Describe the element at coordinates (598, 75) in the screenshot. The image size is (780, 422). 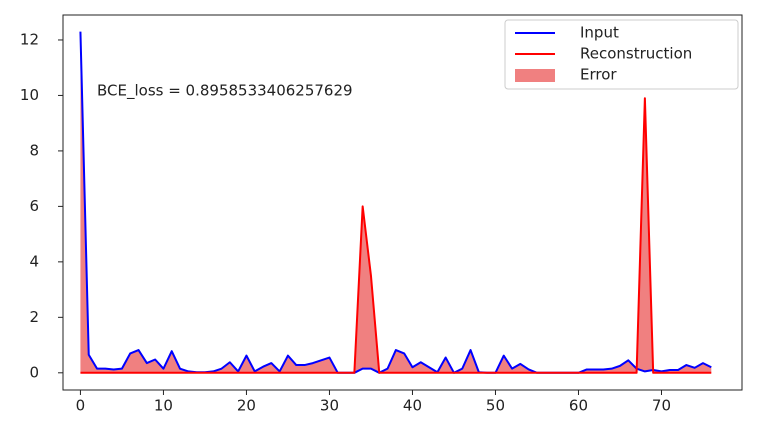
I see `legend-label: Error` at that location.